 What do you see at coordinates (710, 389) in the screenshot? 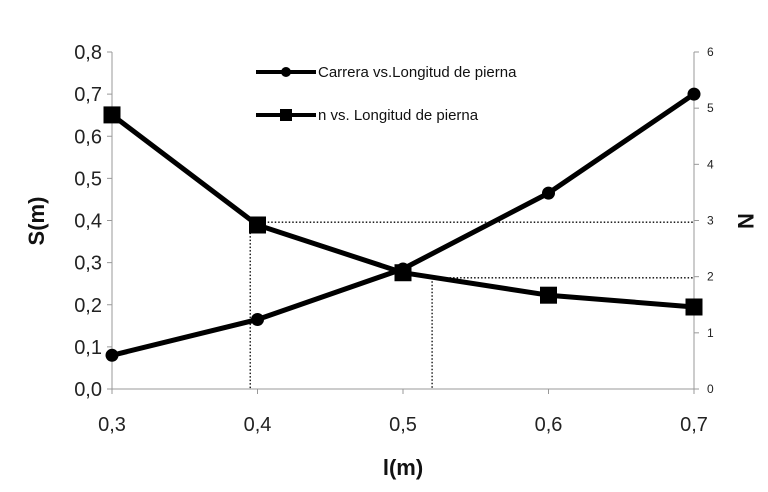
I see `y-right-tick-label: 0` at bounding box center [710, 389].